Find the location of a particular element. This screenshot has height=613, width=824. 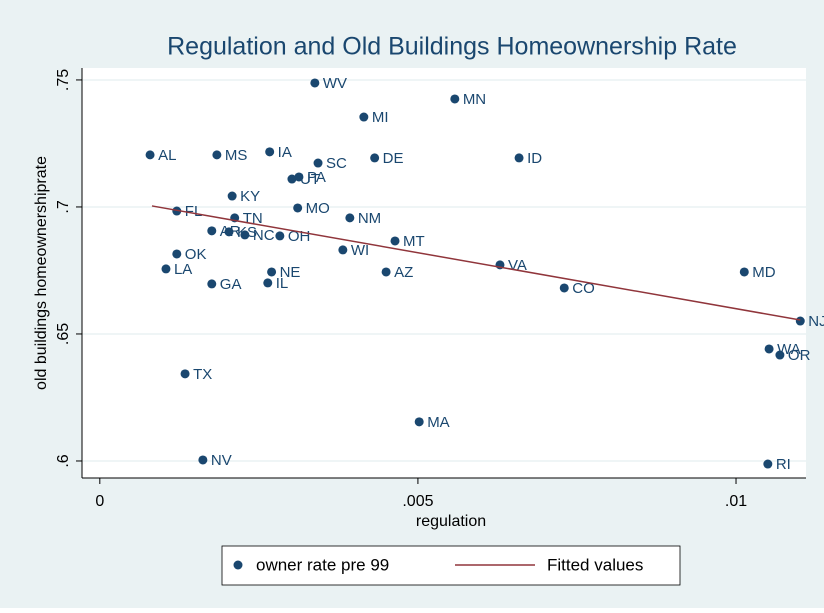

point-label: UT is located at coordinates (310, 179).